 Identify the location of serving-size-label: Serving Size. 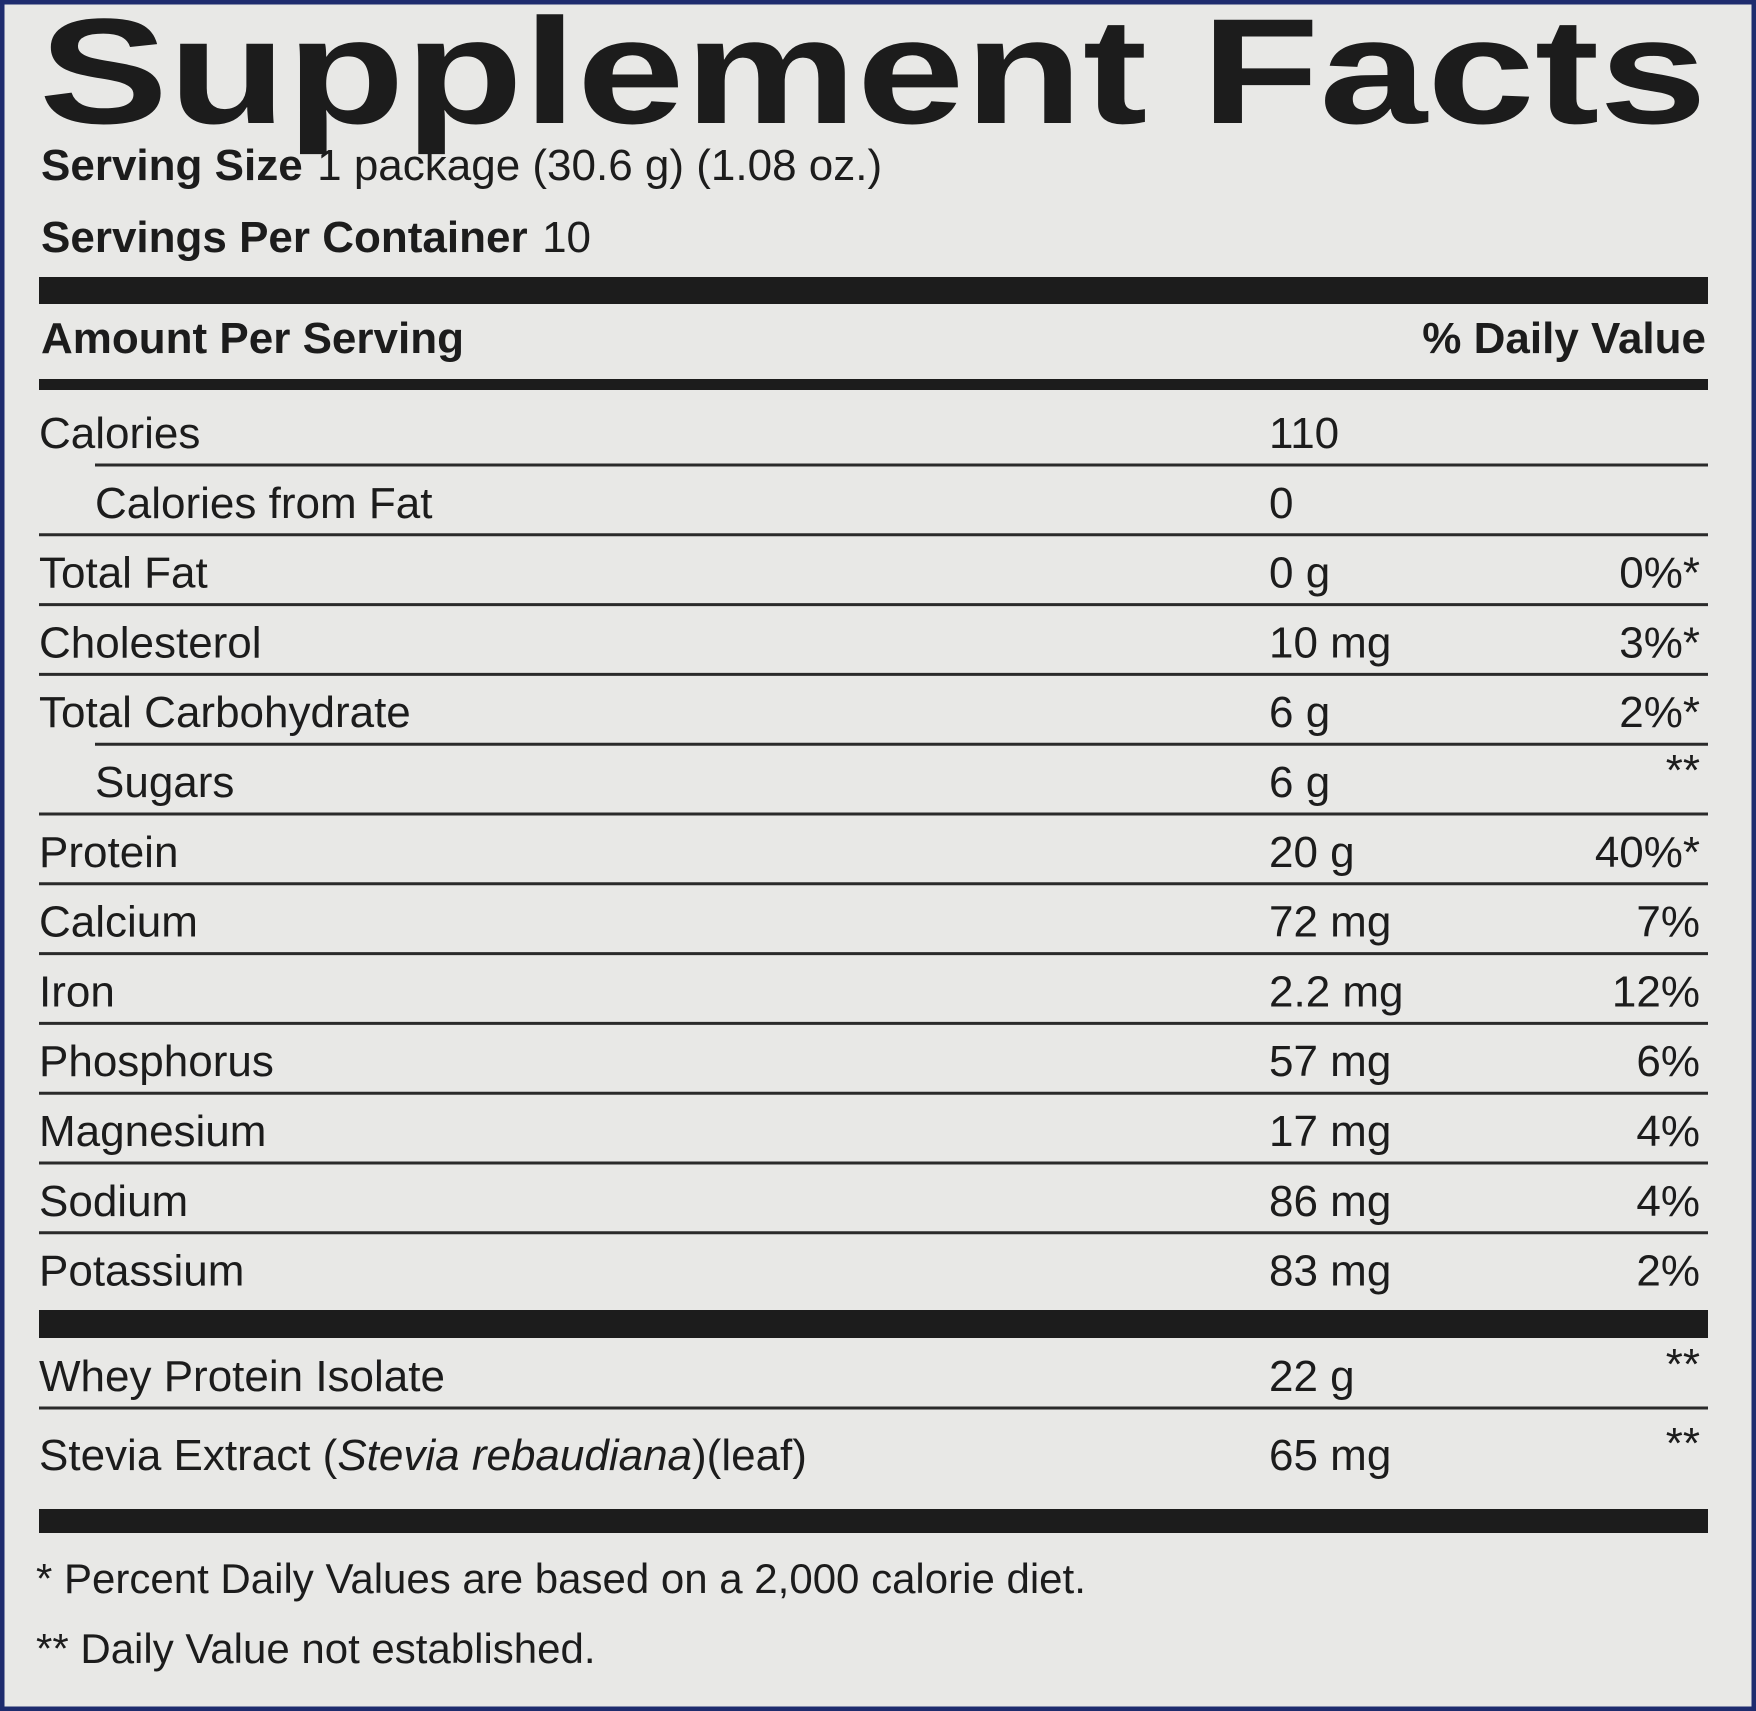
(172, 165).